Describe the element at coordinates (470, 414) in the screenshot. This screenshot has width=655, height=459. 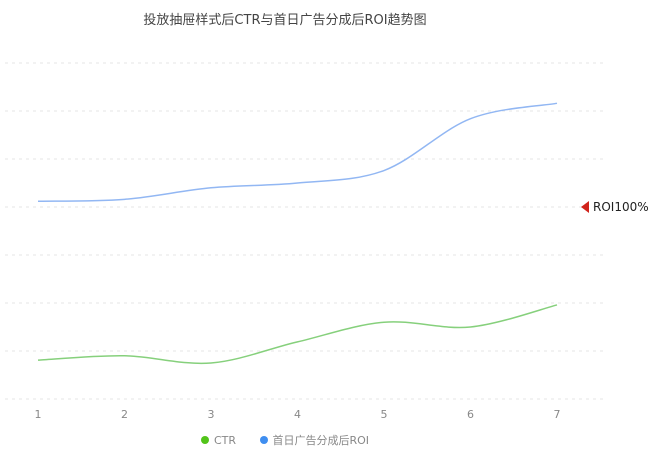
I see `x-tick-label: 6` at that location.